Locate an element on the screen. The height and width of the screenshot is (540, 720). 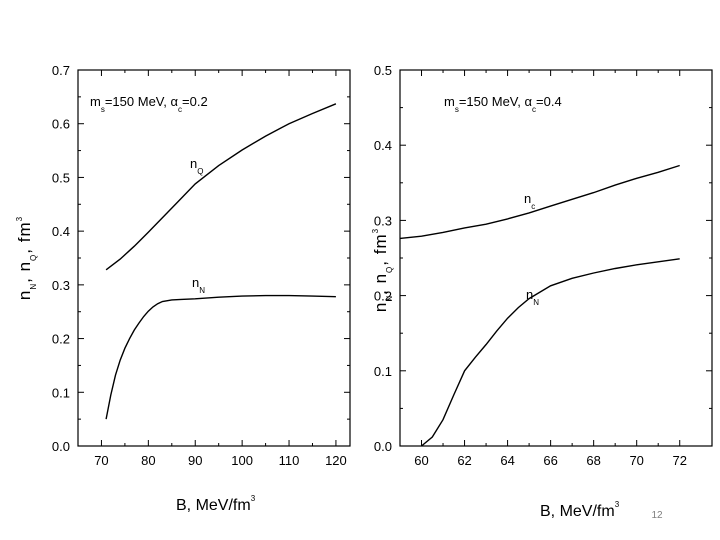
x-tick-label: 66 is located at coordinates (550, 460).